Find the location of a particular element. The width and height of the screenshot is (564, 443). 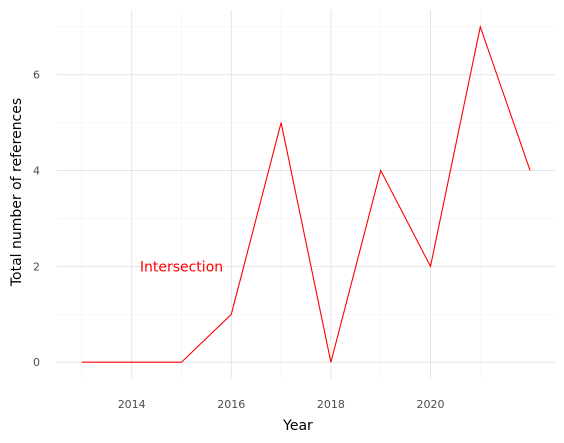

x-tick-label: 2020 is located at coordinates (431, 404).